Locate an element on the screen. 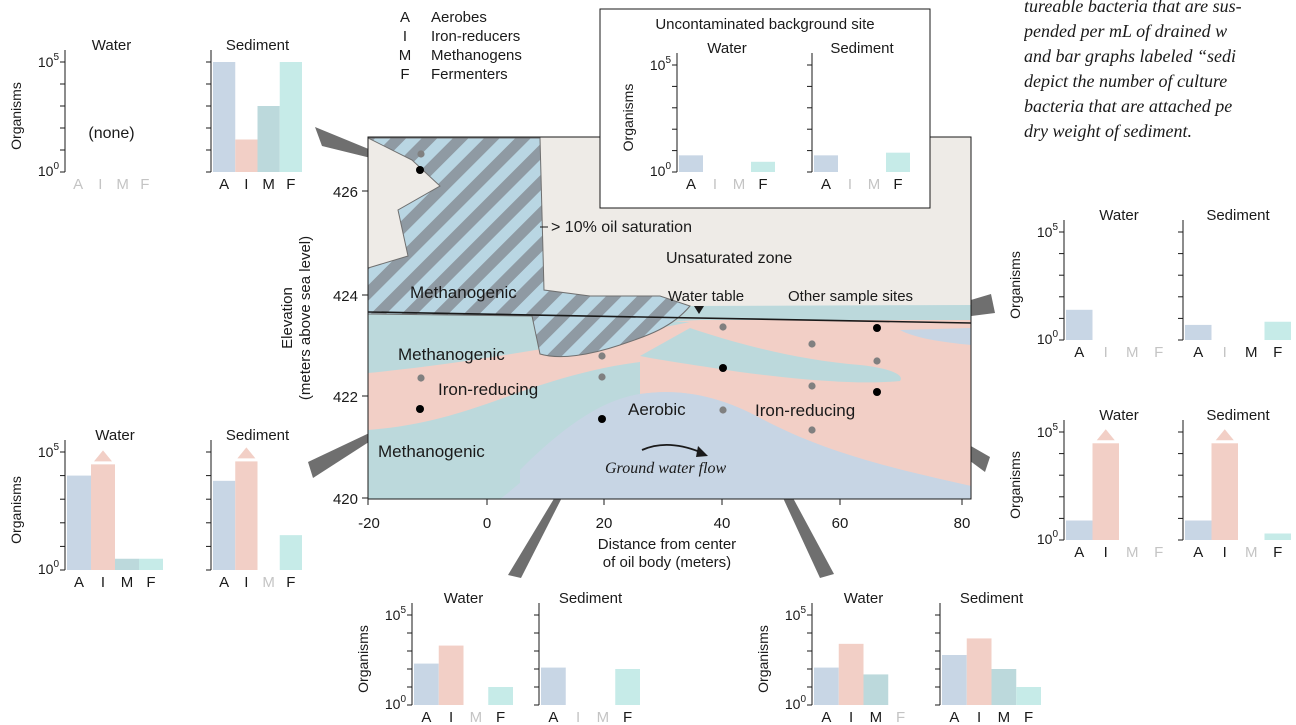 This screenshot has height=725, width=1296. bar-panel-right-upper-sediment: A I M F Sediment is located at coordinates (1234, 284).